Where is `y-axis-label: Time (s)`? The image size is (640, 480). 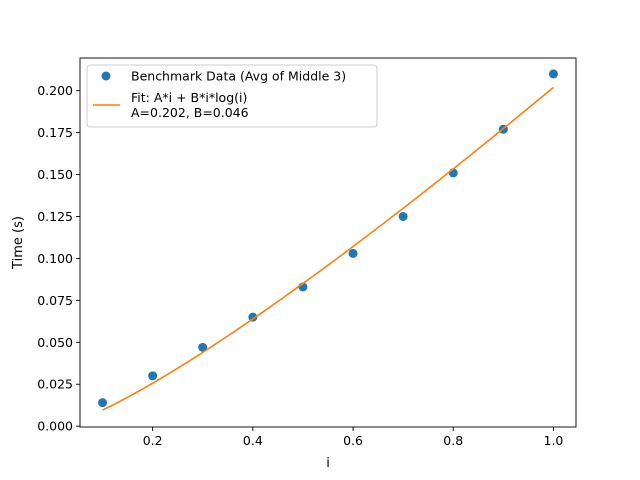 y-axis-label: Time (s) is located at coordinates (18, 243).